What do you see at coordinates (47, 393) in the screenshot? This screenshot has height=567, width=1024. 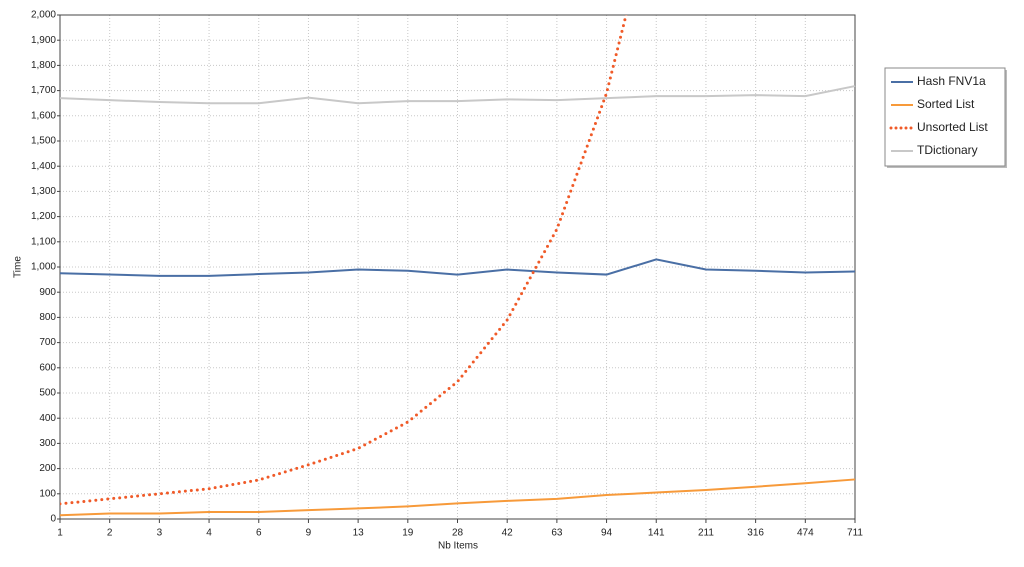 I see `y-tick-label: 500` at bounding box center [47, 393].